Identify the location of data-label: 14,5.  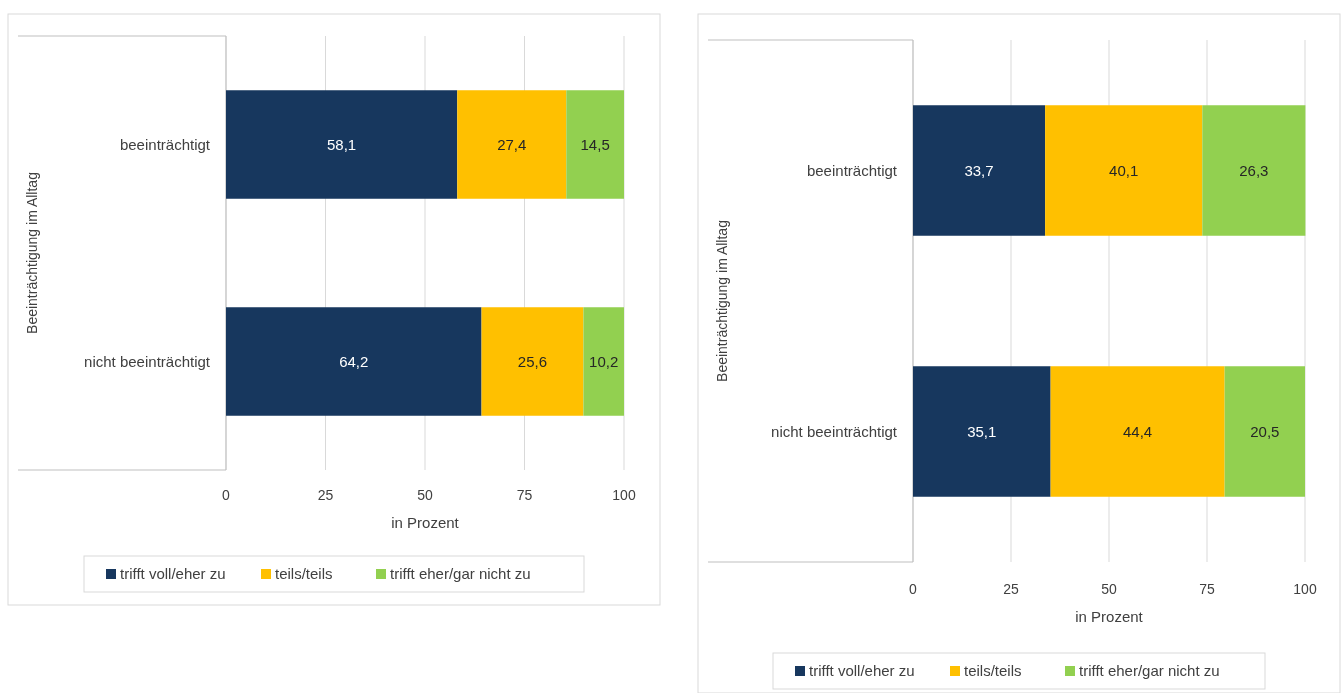
(595, 144).